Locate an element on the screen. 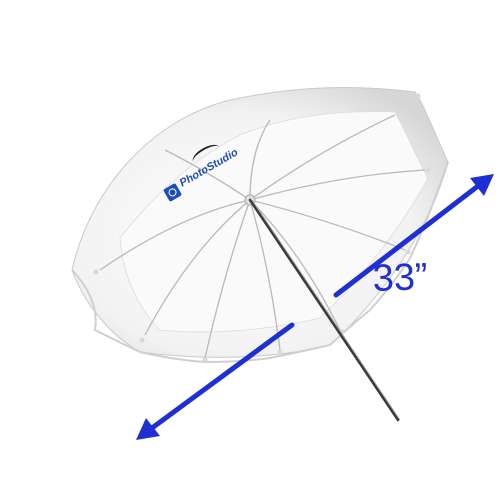 The height and width of the screenshot is (500, 500). arrow-up-right-icon is located at coordinates (407, 240).